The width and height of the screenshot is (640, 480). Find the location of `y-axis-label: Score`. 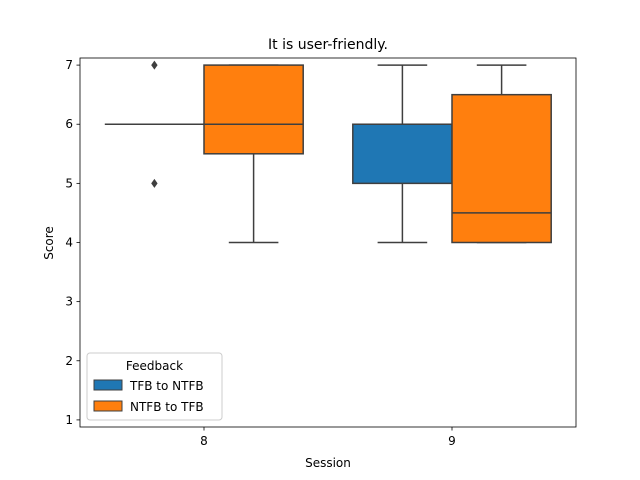

y-axis-label: Score is located at coordinates (49, 243).